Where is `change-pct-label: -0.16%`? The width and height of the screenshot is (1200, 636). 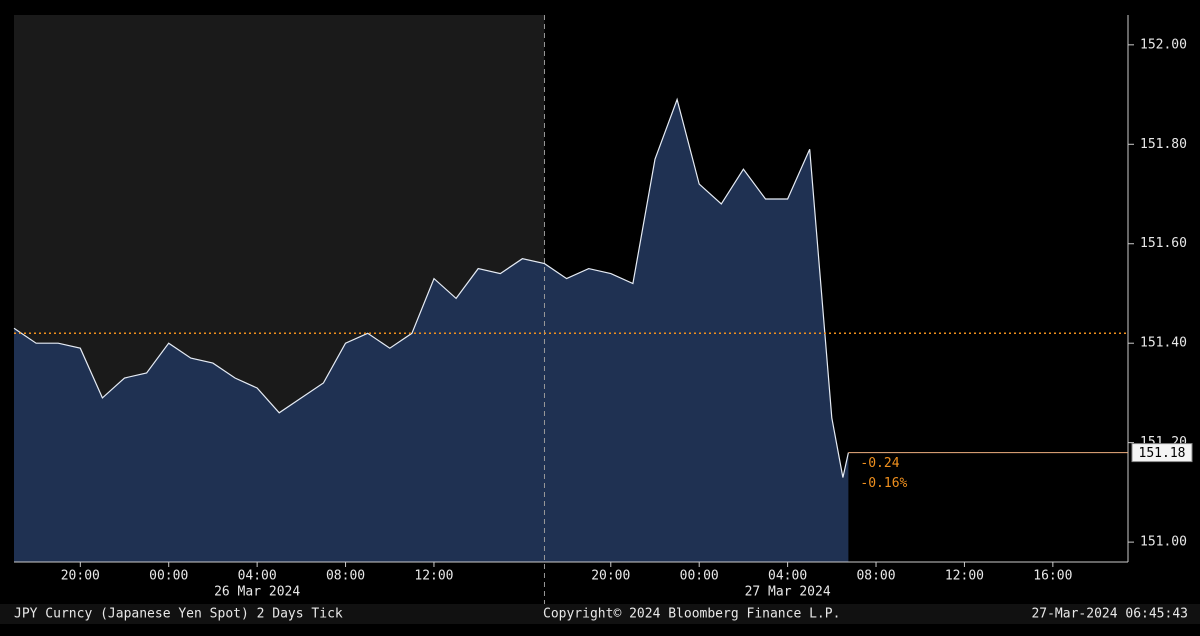 change-pct-label: -0.16% is located at coordinates (883, 483).